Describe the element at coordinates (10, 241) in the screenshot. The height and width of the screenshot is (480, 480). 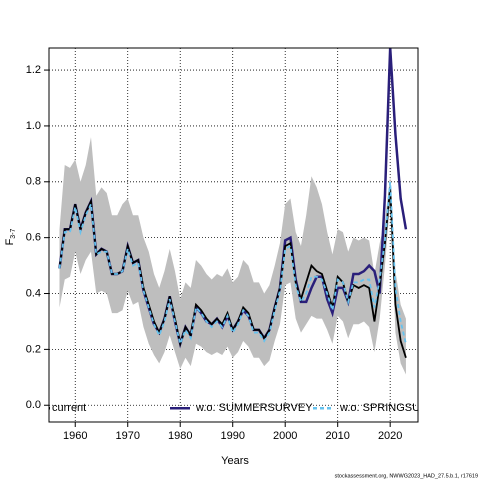
I see `y-label-main: F` at that location.